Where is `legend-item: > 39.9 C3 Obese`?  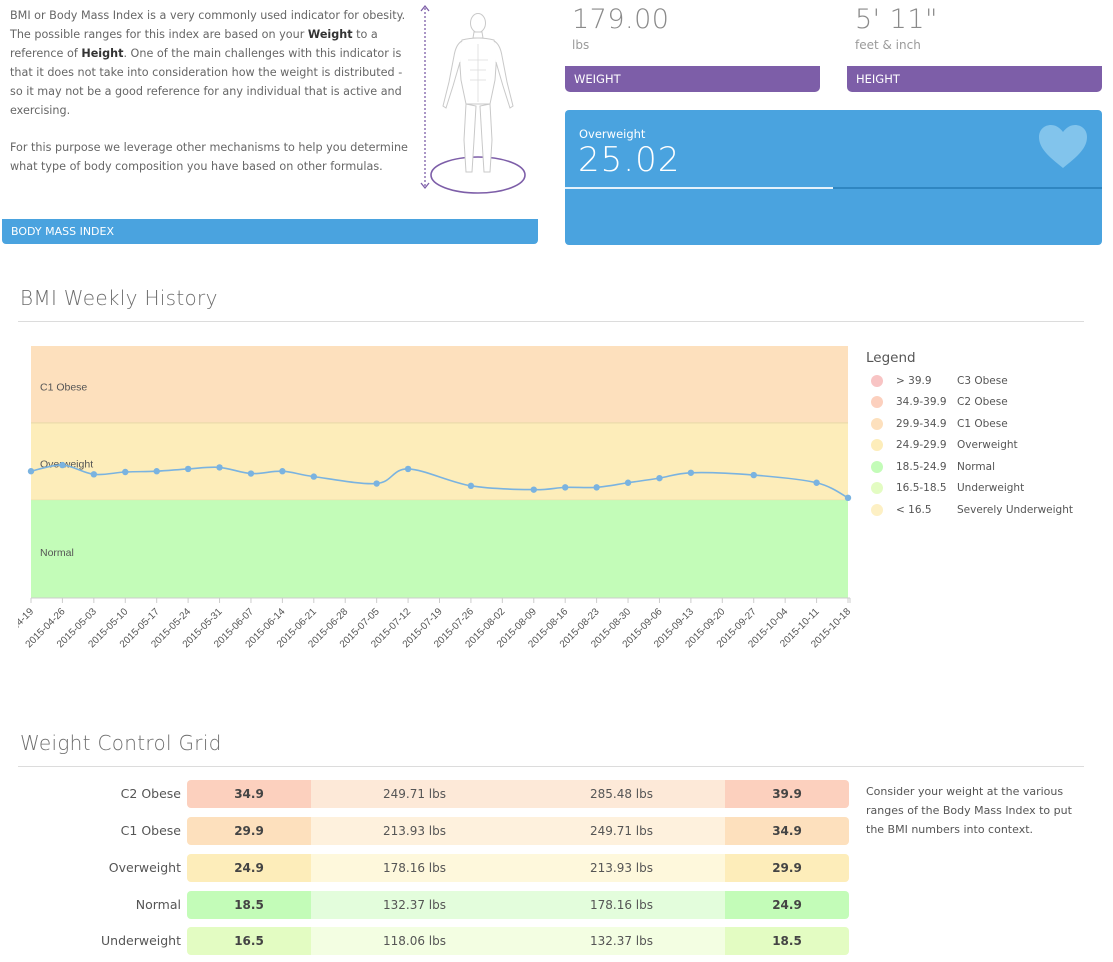 legend-item: > 39.9 C3 Obese is located at coordinates (981, 381).